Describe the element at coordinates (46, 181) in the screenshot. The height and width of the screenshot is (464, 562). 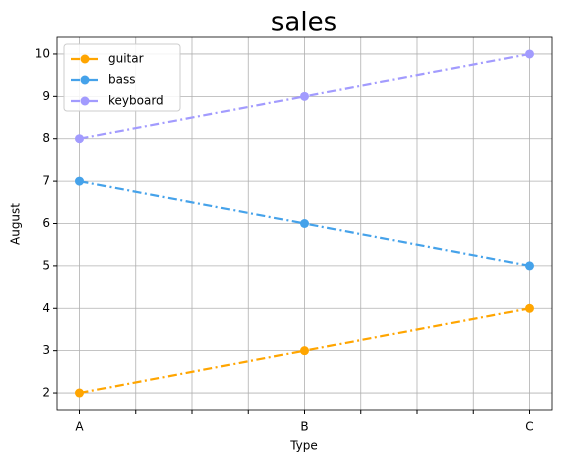
I see `y-tick-label: 7` at that location.